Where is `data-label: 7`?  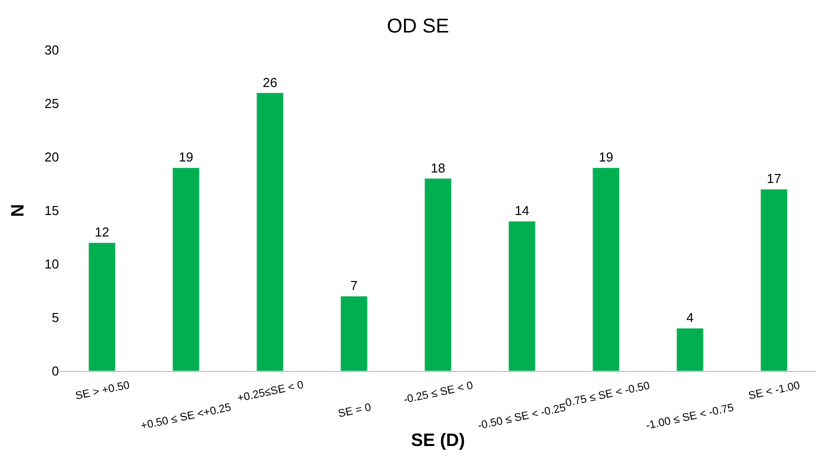
data-label: 7 is located at coordinates (354, 286).